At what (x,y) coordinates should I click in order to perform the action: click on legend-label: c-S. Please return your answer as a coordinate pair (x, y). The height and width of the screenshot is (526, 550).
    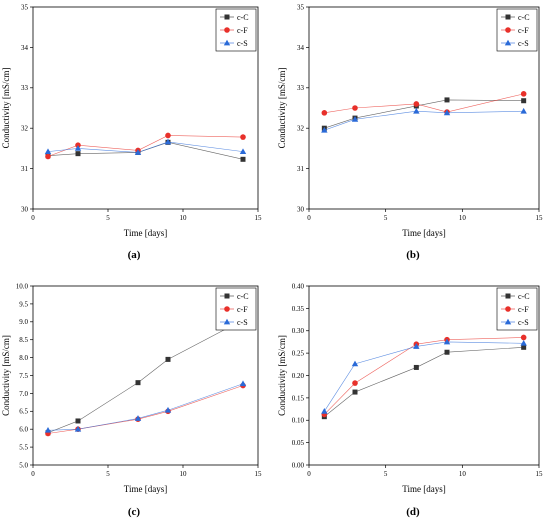
    Looking at the image, I should click on (523, 322).